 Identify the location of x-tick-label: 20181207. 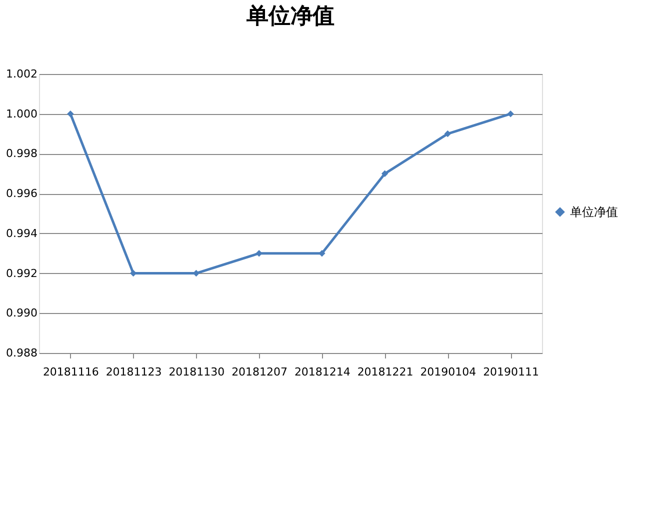
(260, 372).